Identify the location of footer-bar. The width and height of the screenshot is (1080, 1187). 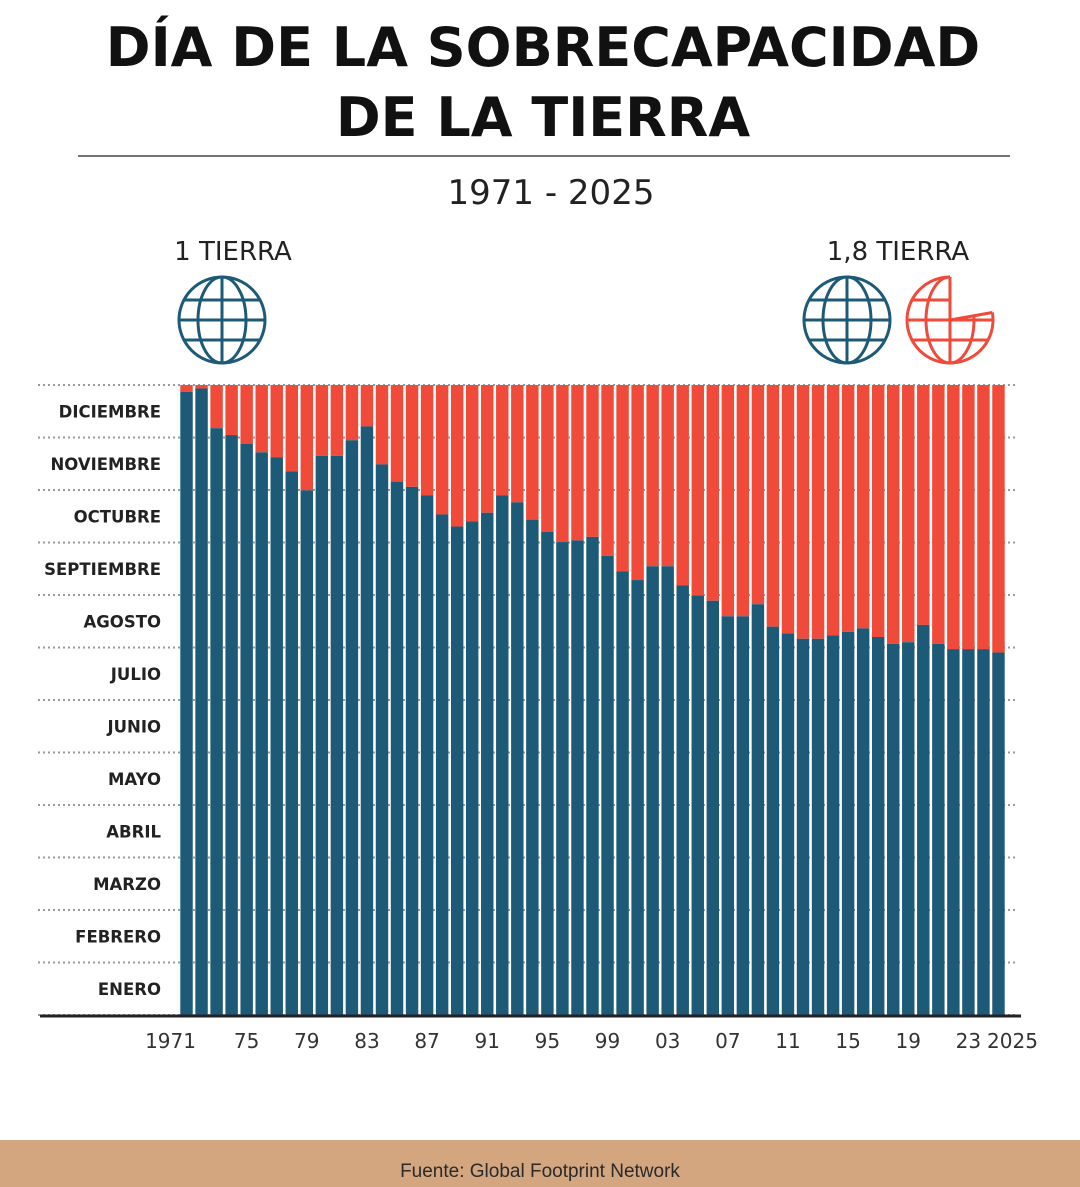
(540, 1163).